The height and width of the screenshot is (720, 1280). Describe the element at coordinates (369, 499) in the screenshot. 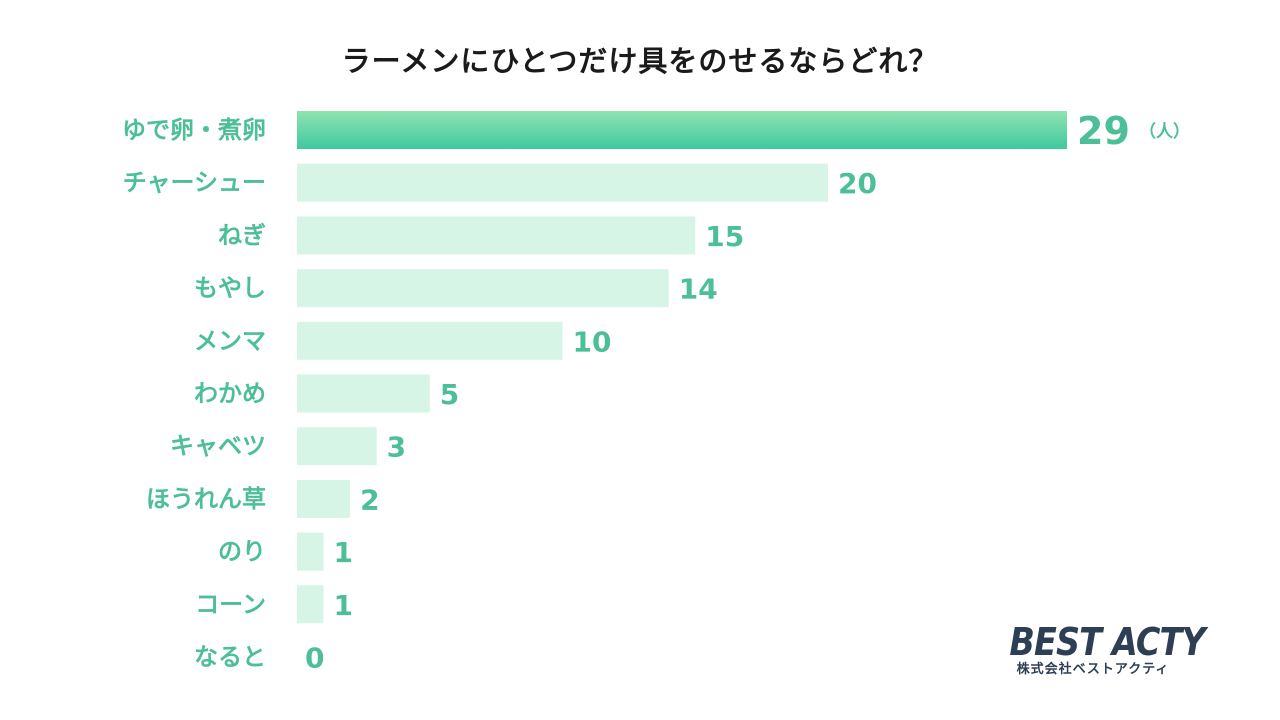

I see `value-label: 2` at that location.